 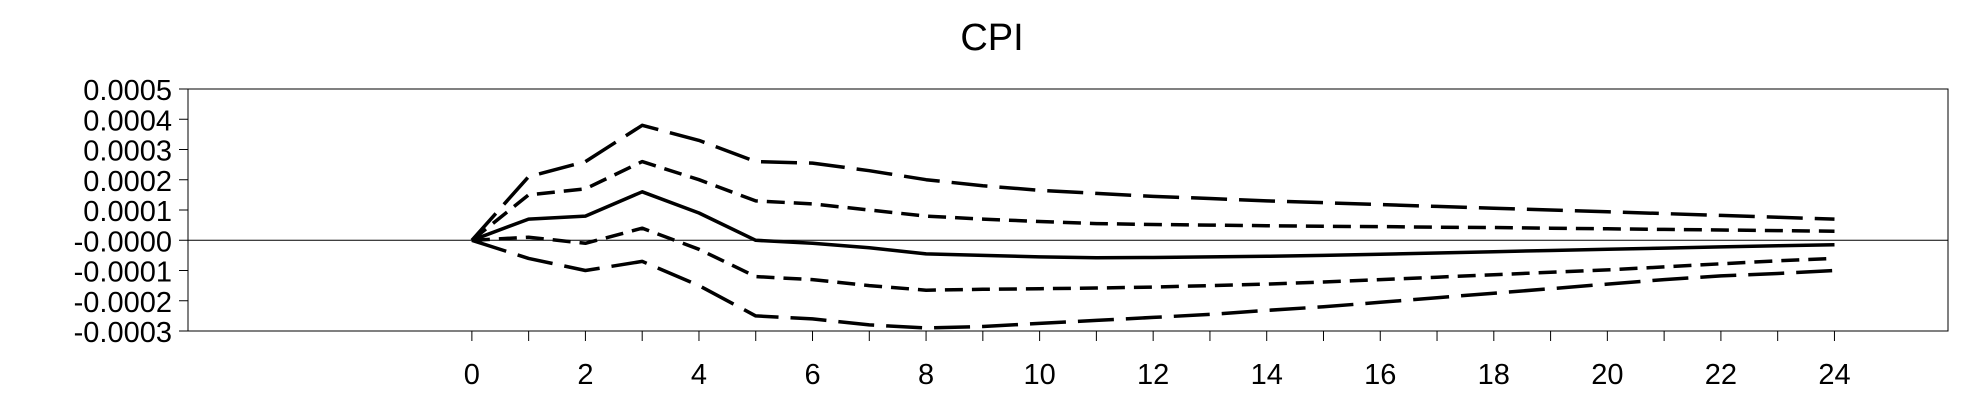 What do you see at coordinates (123, 242) in the screenshot?
I see `y-tick-label: -0.0000` at bounding box center [123, 242].